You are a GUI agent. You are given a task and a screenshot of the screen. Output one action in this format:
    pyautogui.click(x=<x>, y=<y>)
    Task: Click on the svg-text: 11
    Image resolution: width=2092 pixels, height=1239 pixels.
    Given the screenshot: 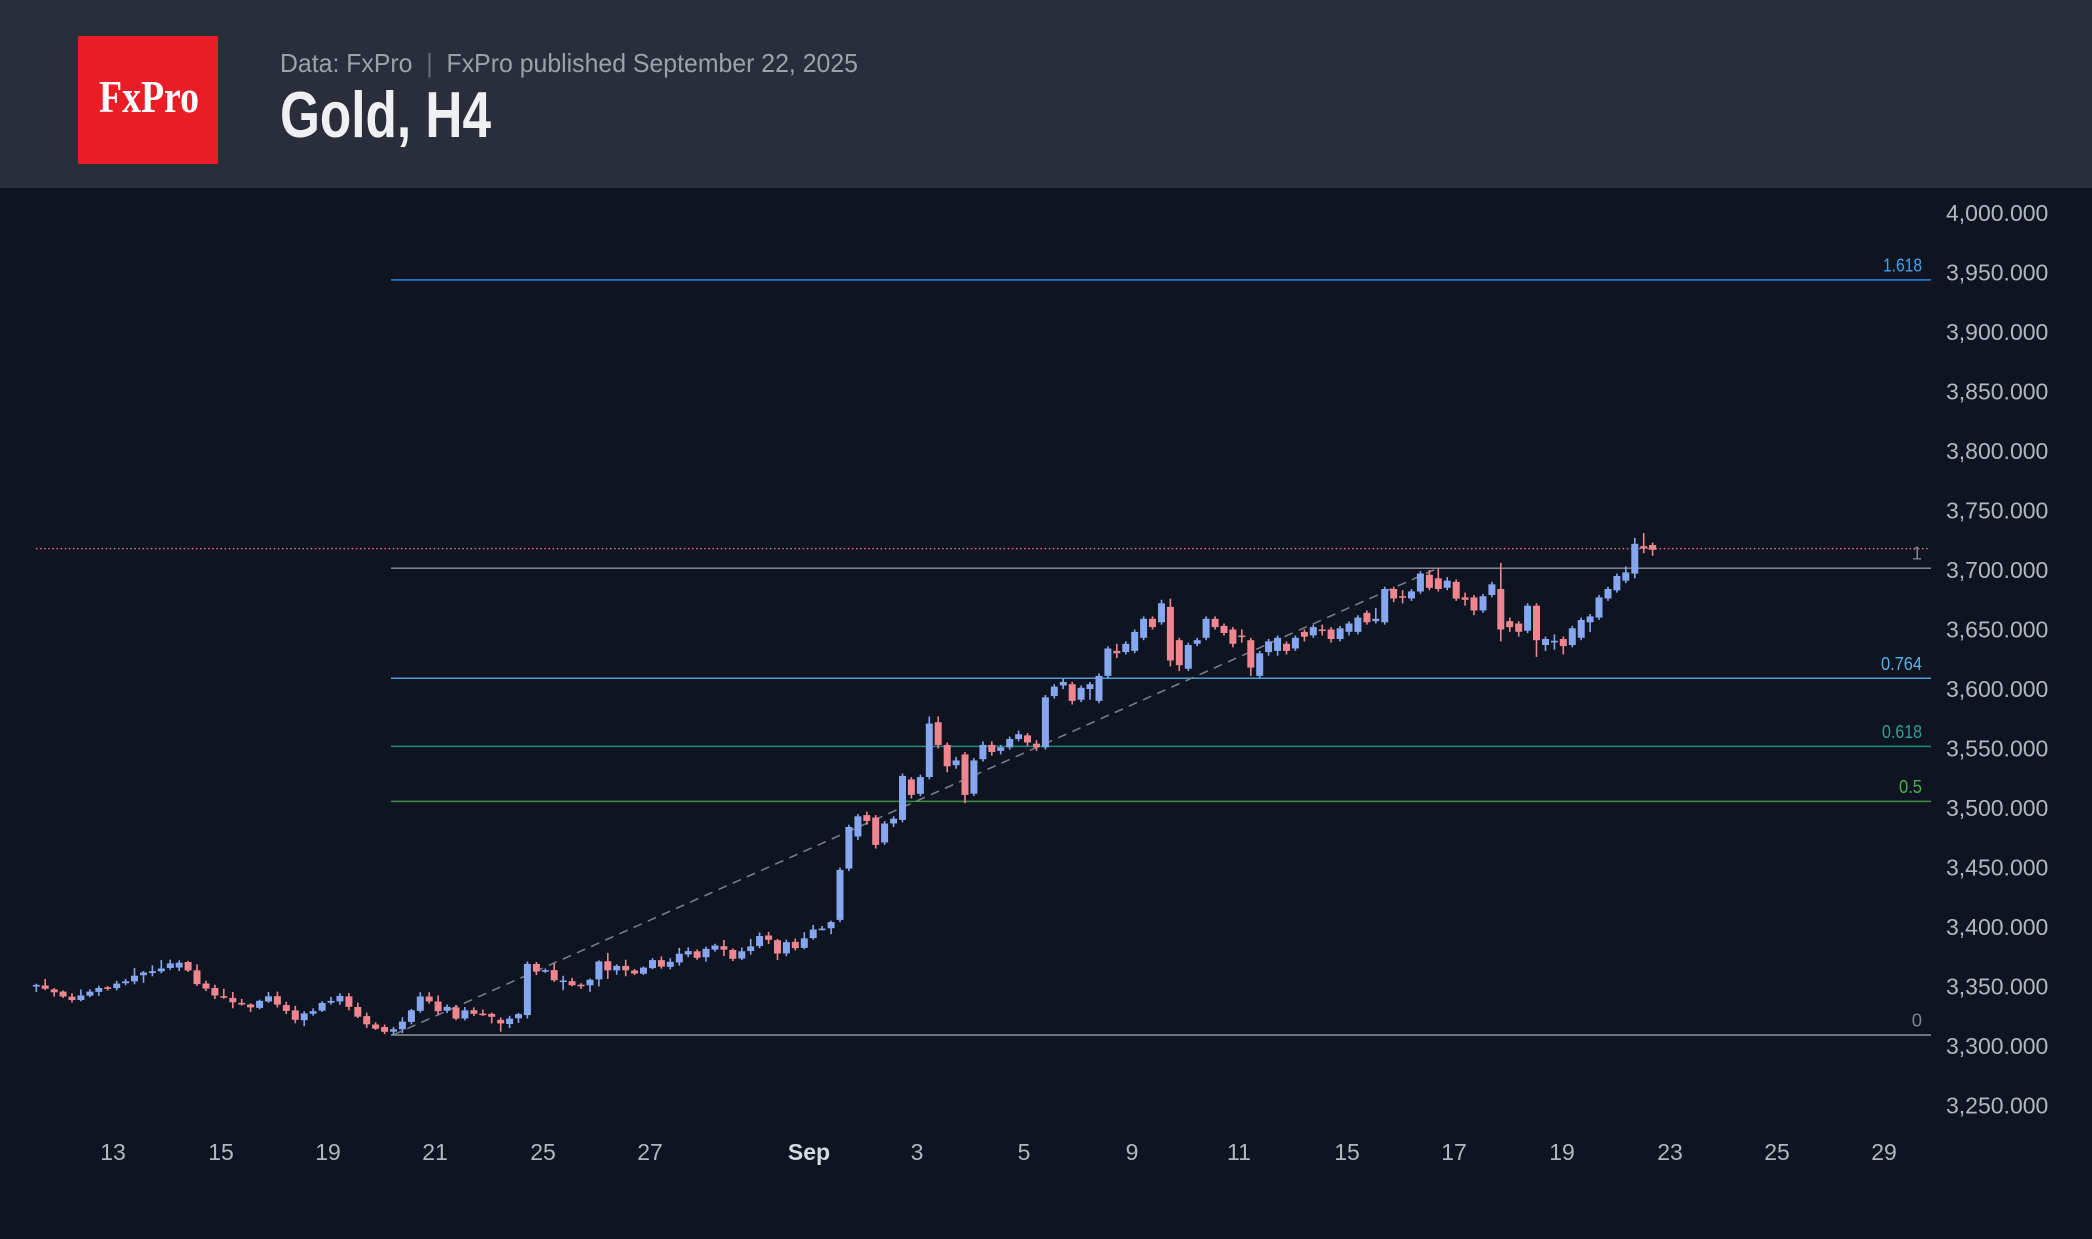 What is the action you would take?
    pyautogui.click(x=1239, y=1152)
    